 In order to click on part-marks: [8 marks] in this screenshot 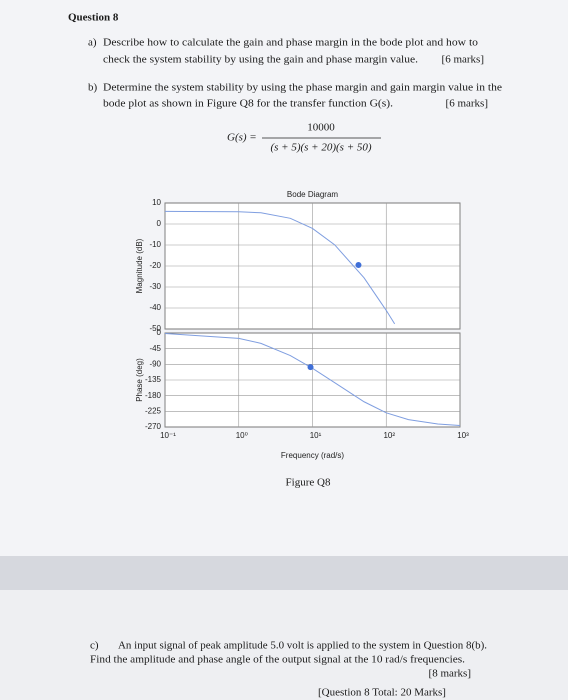, I will do `click(450, 674)`.